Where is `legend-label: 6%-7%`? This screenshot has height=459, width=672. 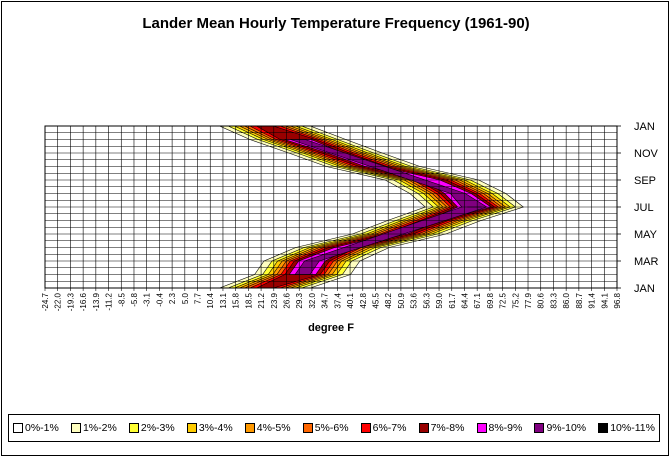
legend-label: 6%-7% is located at coordinates (389, 428).